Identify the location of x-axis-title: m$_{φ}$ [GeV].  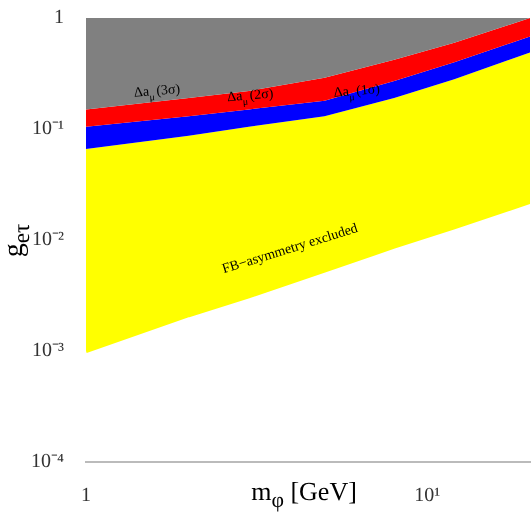
(304, 495).